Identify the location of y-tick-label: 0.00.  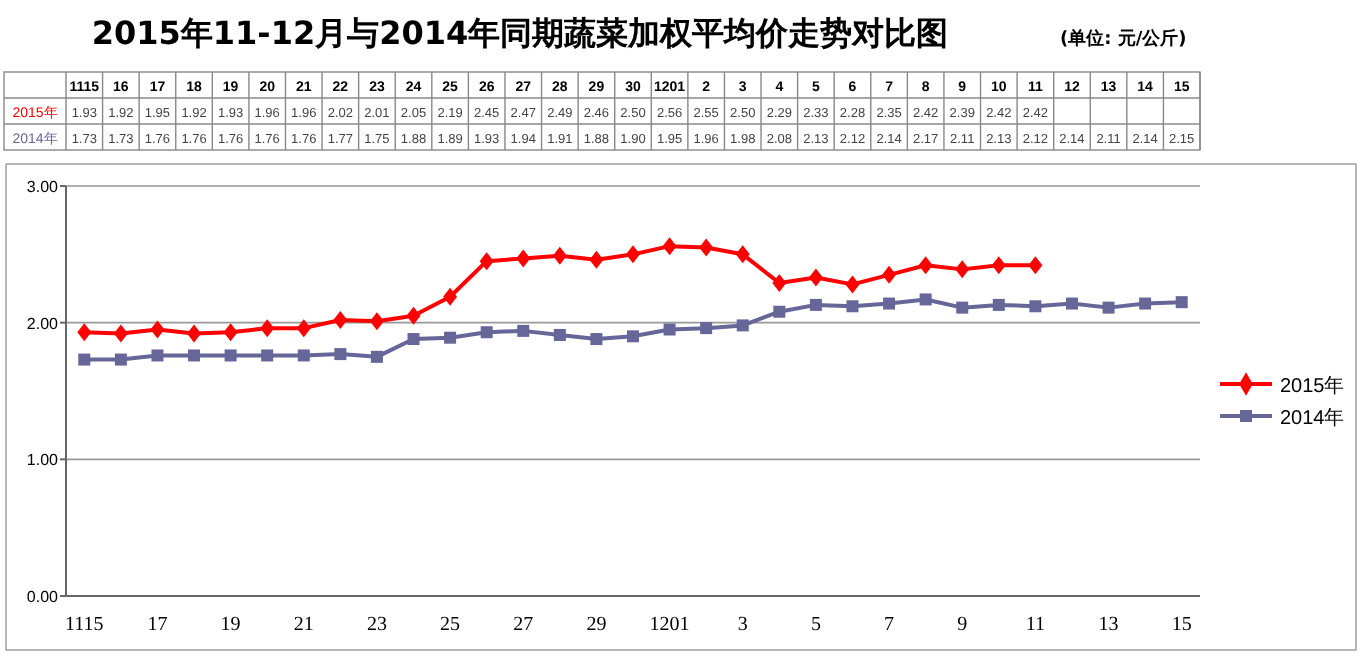
(43, 597).